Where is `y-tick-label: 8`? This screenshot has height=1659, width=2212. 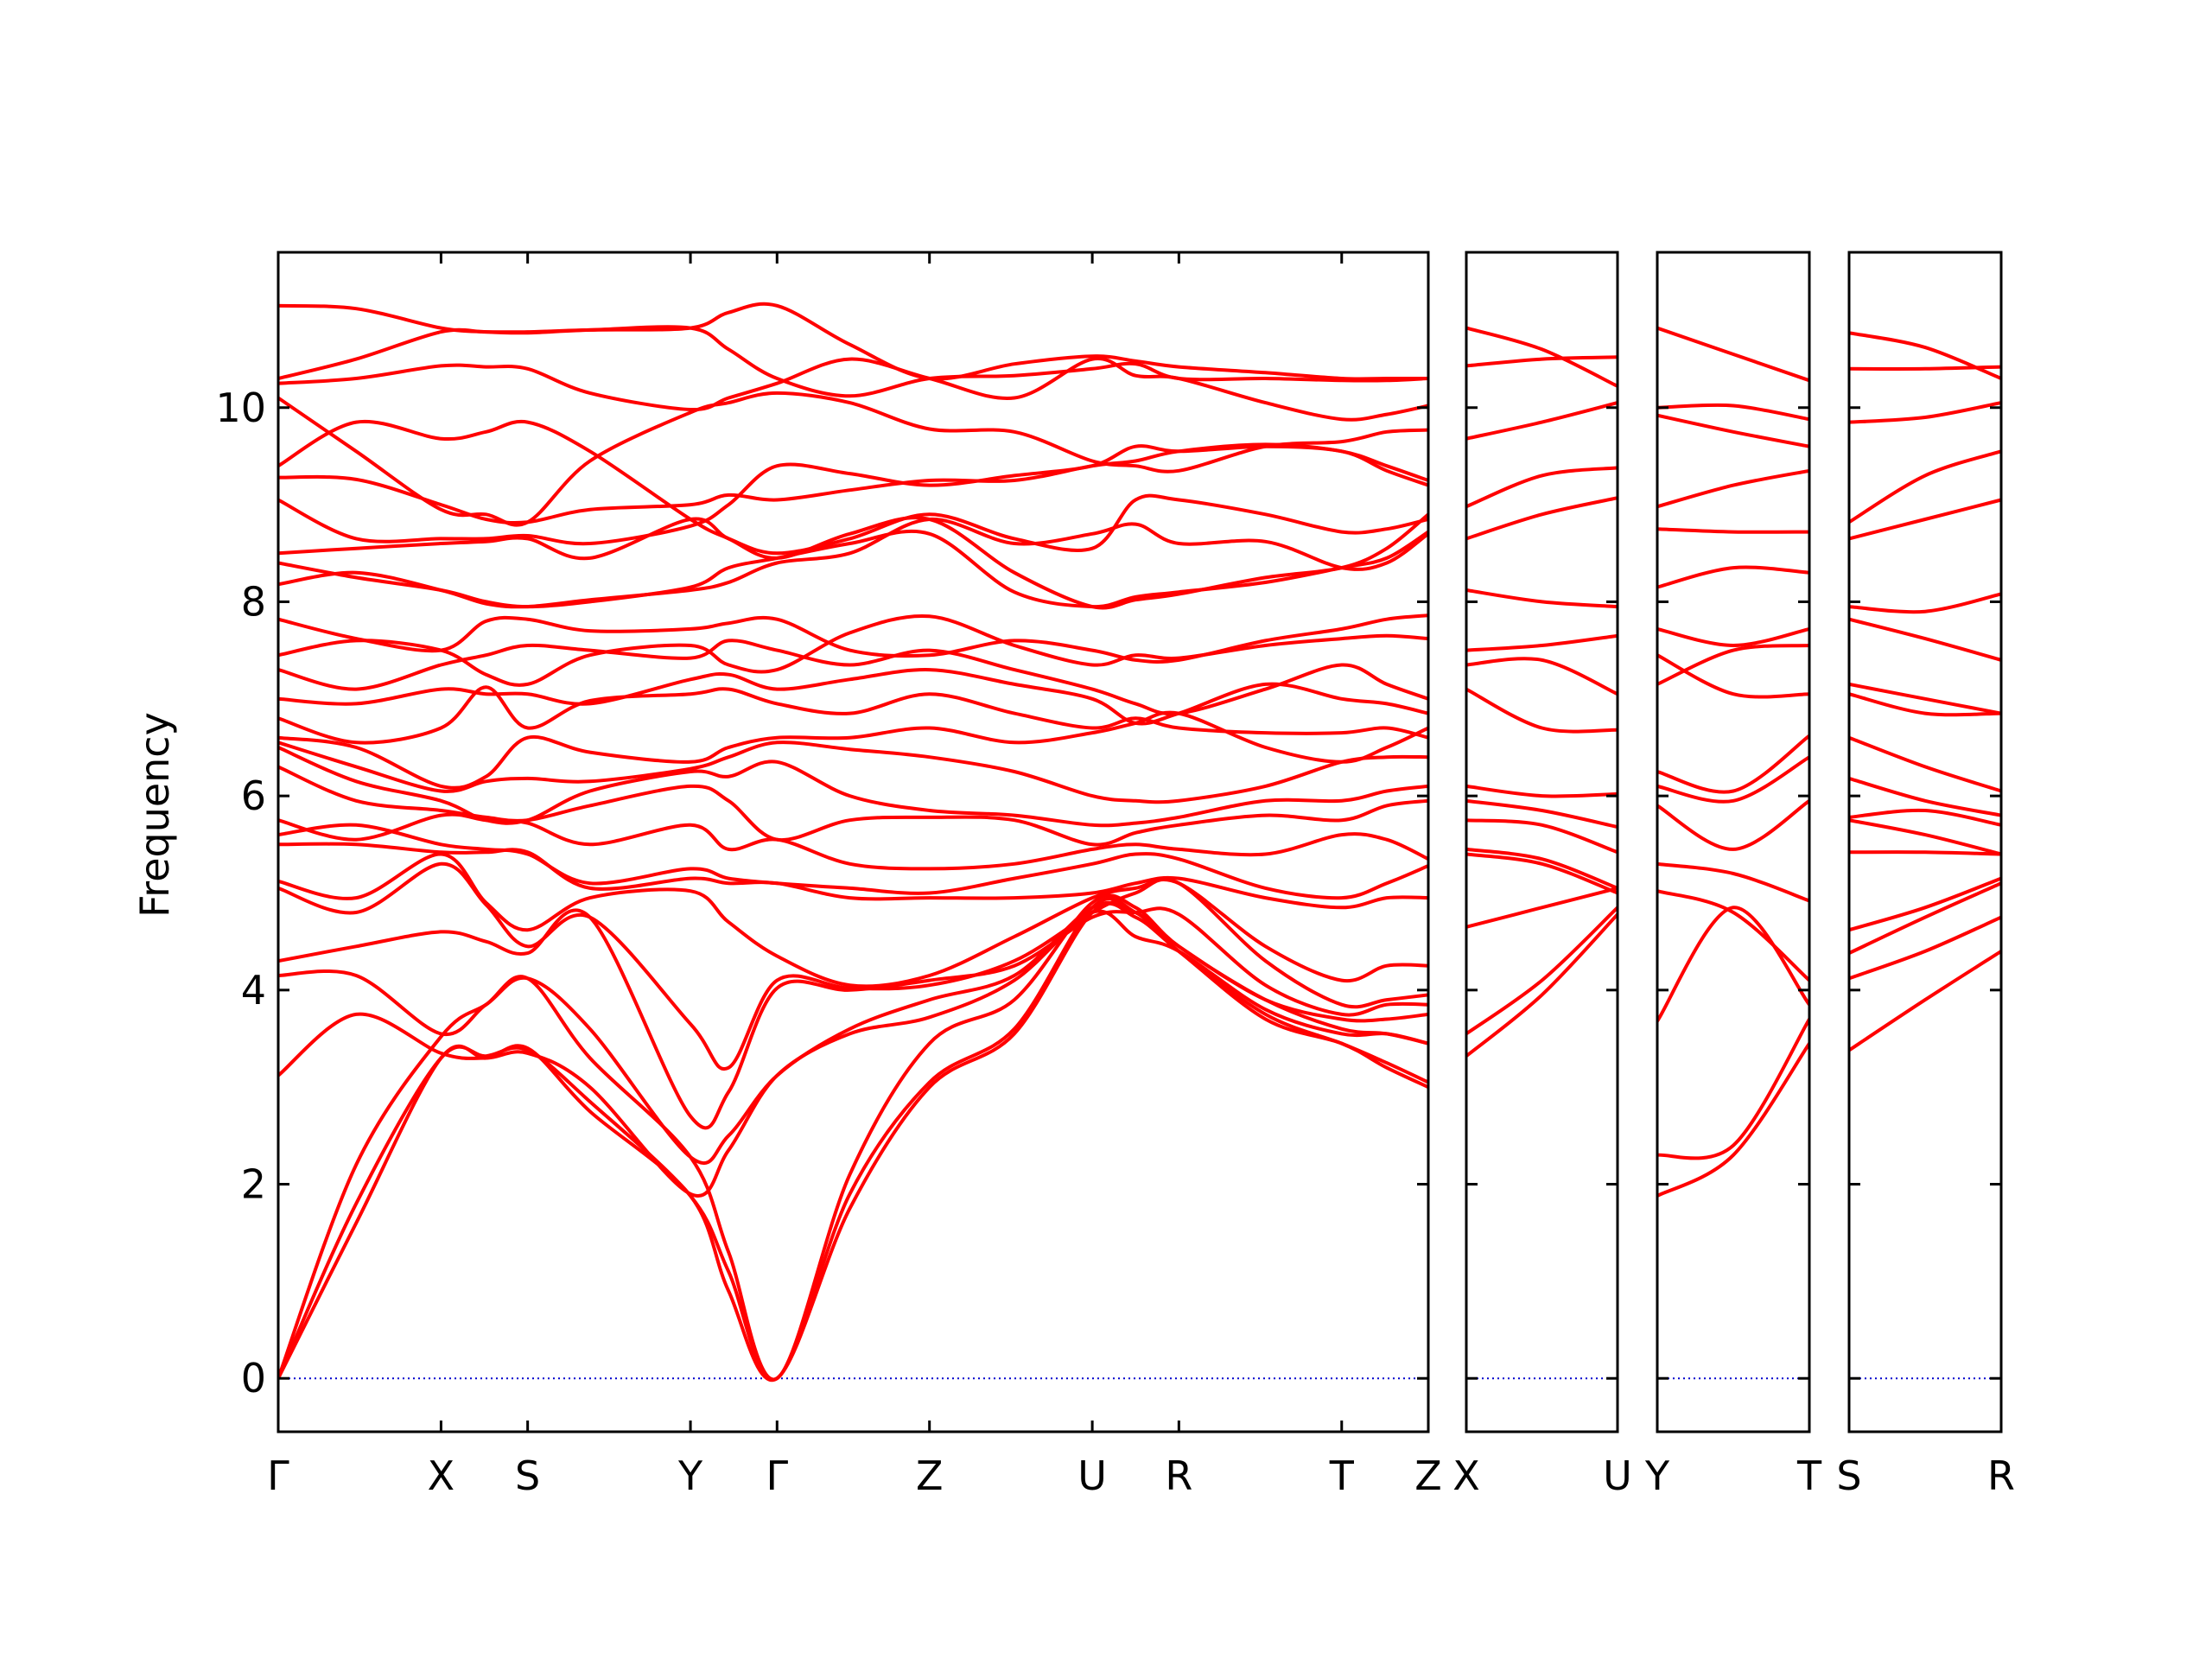
y-tick-label: 8 is located at coordinates (253, 601).